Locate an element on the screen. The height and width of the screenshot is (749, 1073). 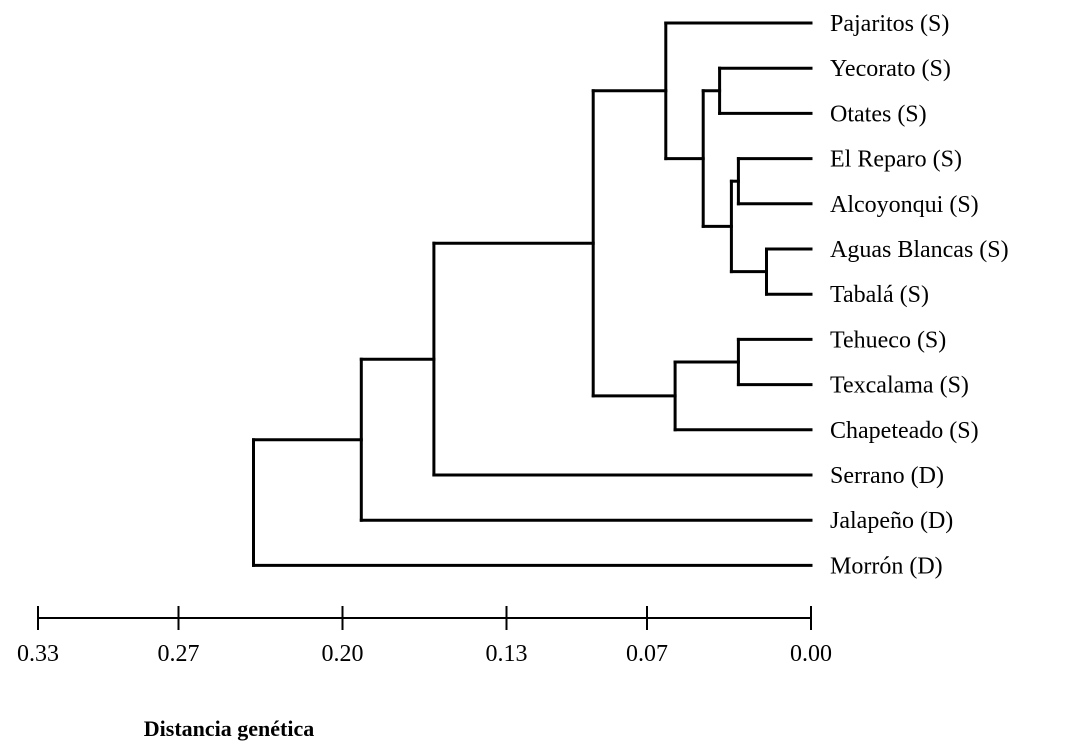
x-axis-title: Distancia genética is located at coordinates (229, 728).